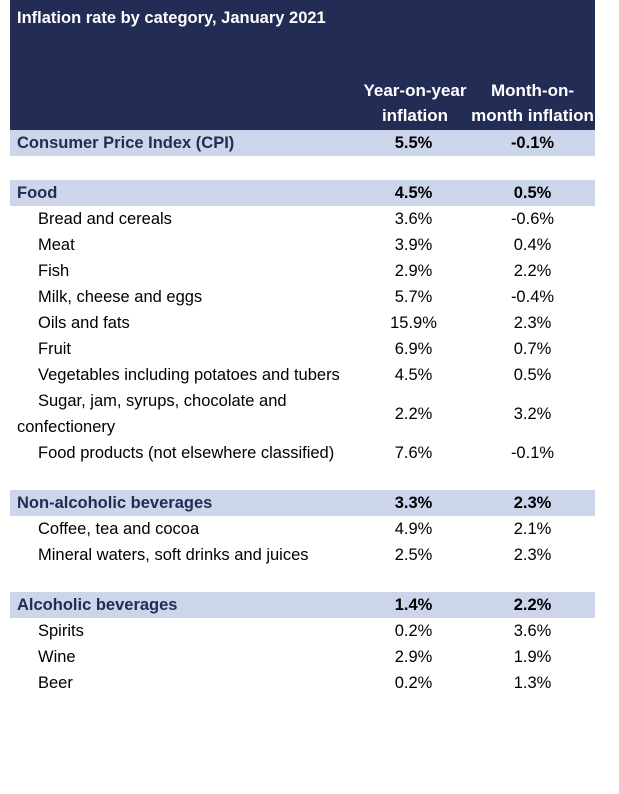 This screenshot has width=619, height=794. Describe the element at coordinates (413, 528) in the screenshot. I see `yoy-value: 4.9%` at that location.